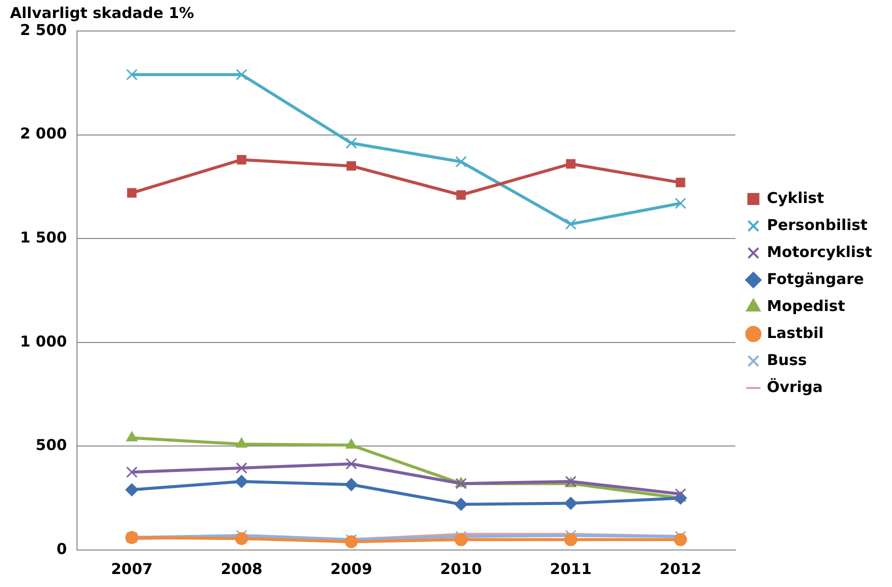 The image size is (892, 587). Describe the element at coordinates (43, 341) in the screenshot. I see `y-tick-label: 1 000` at that location.